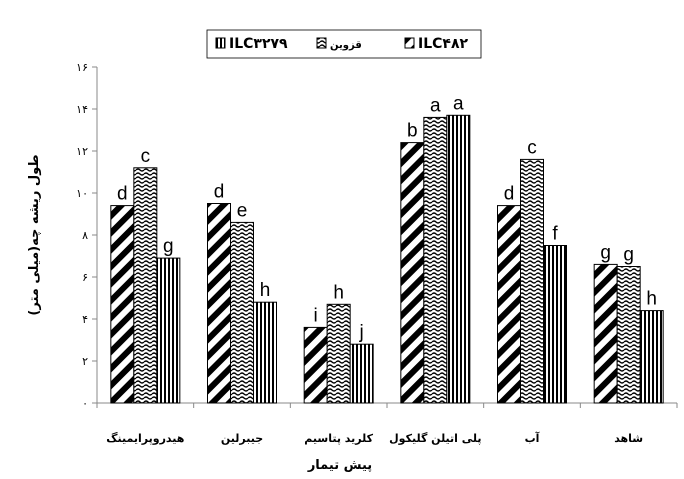  What do you see at coordinates (435, 438) in the screenshot?
I see `category-label: پلی اتیلن گلیکول` at bounding box center [435, 438].